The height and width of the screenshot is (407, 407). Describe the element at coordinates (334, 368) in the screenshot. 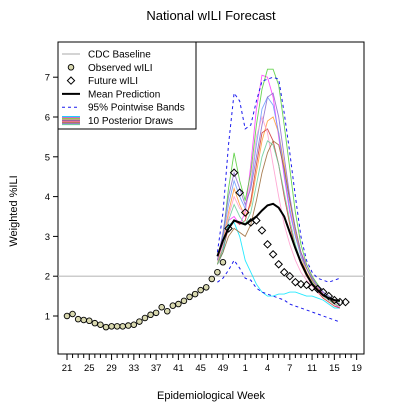

I see `x-tick-label: 15` at that location.